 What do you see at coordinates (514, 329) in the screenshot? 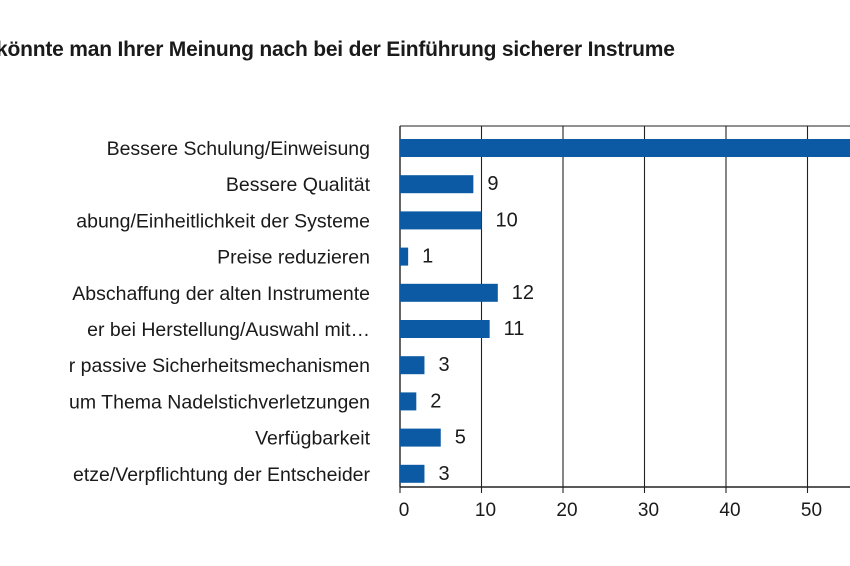
I see `data-label: 11` at bounding box center [514, 329].